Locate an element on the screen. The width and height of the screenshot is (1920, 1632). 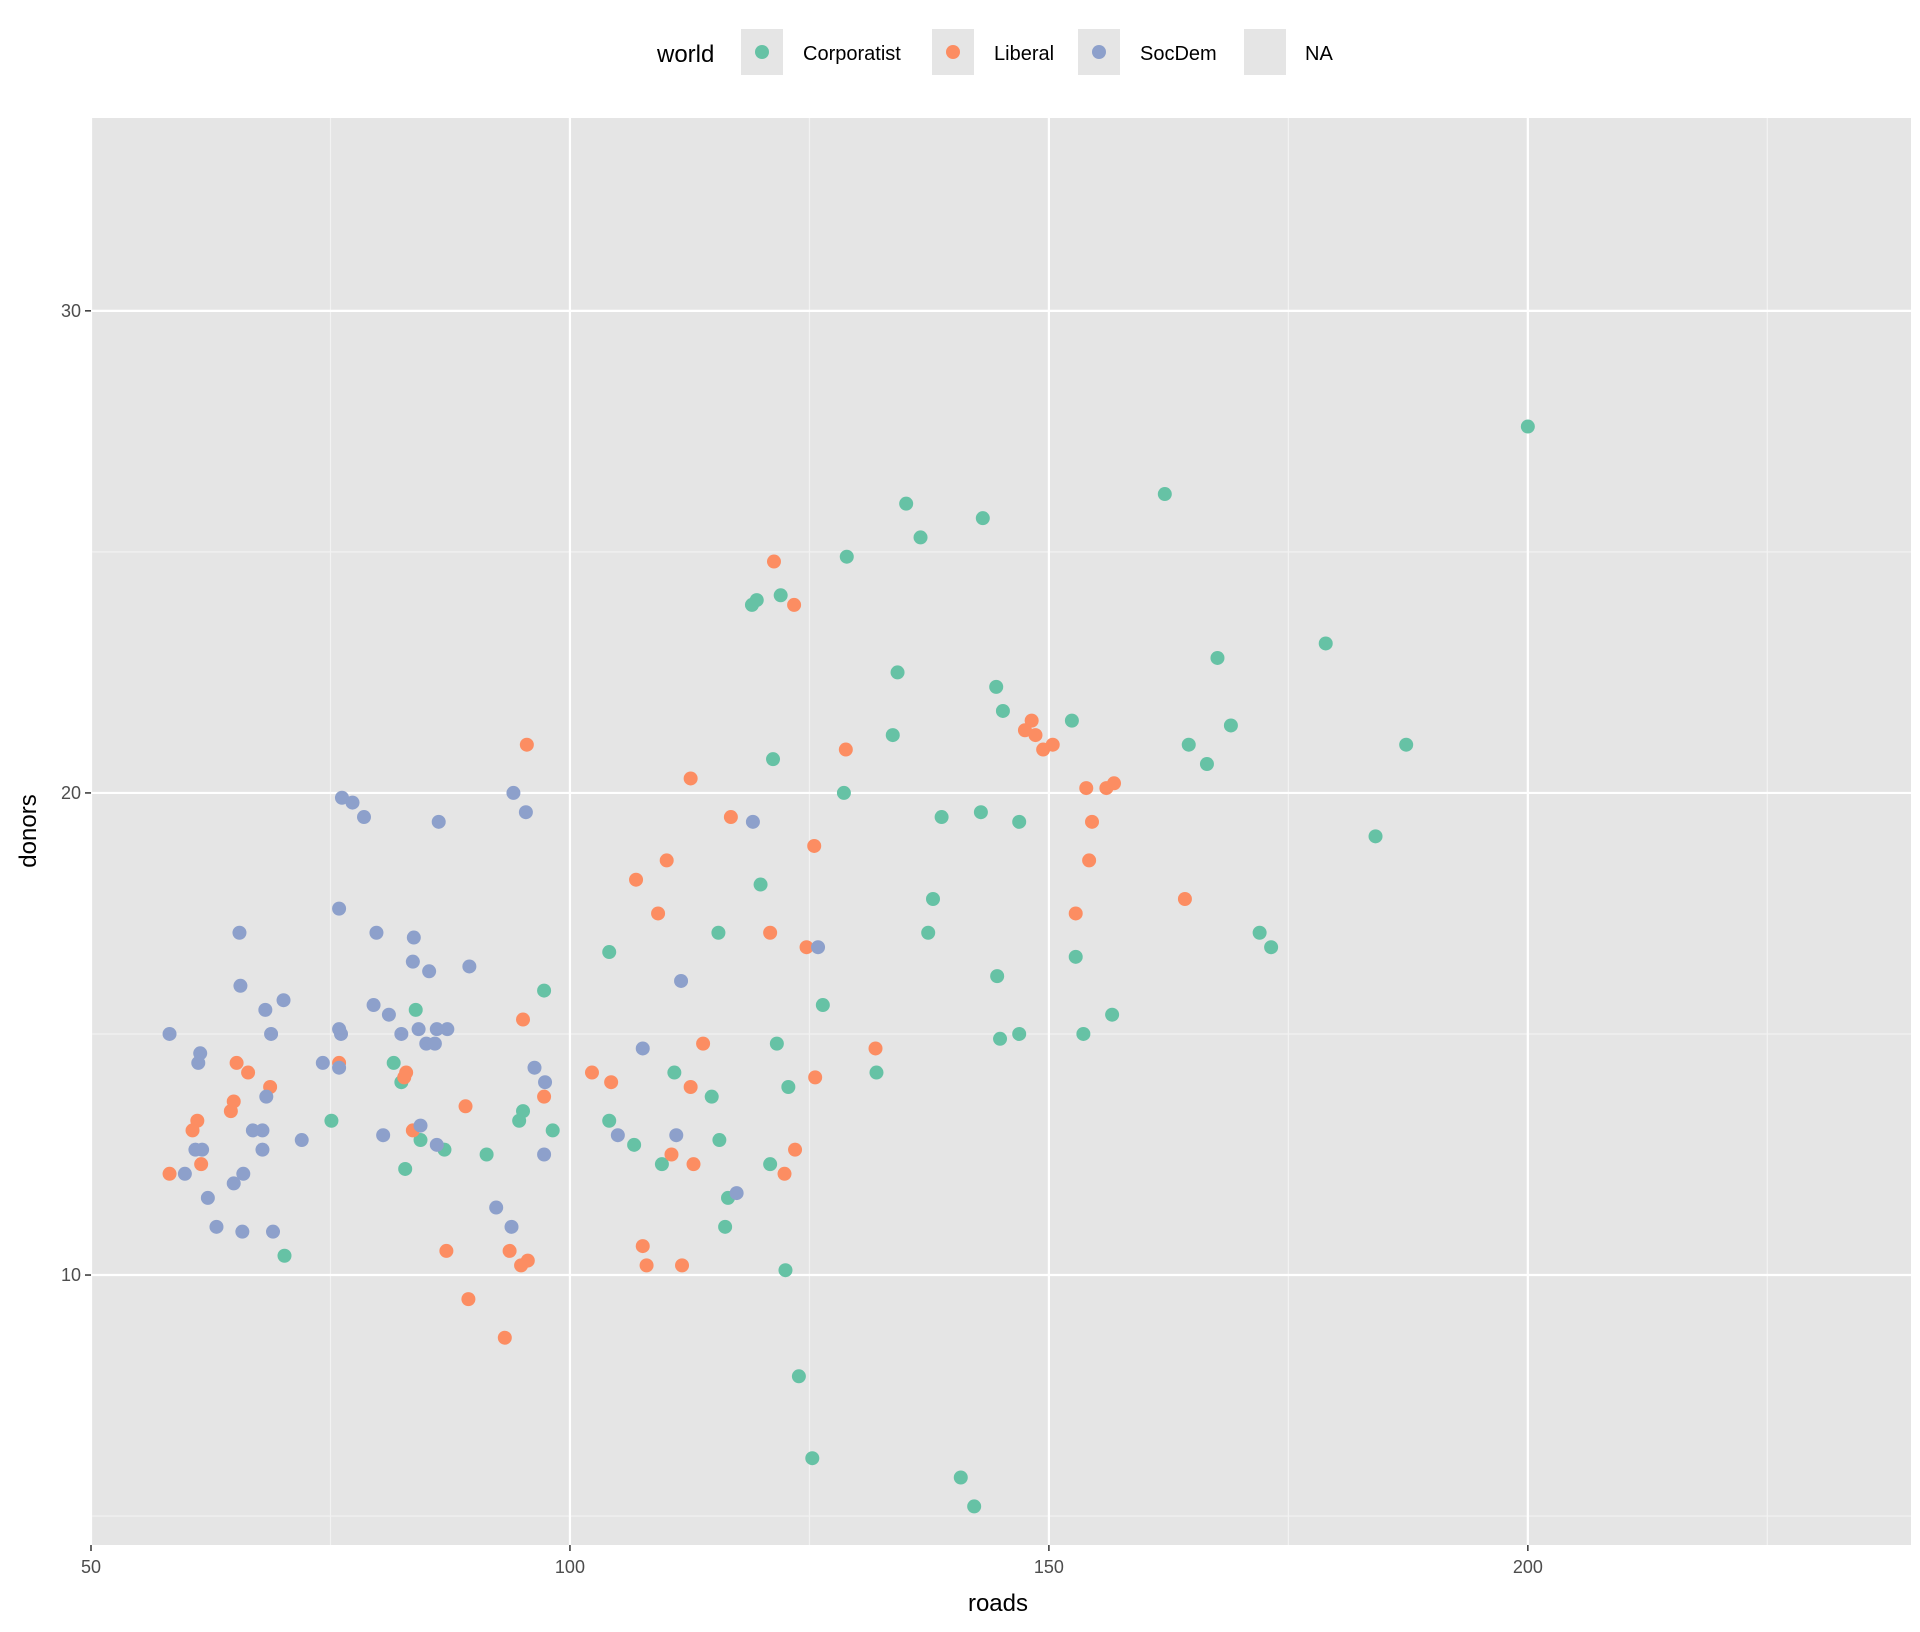
x-tick-label: 200 is located at coordinates (1528, 1567).